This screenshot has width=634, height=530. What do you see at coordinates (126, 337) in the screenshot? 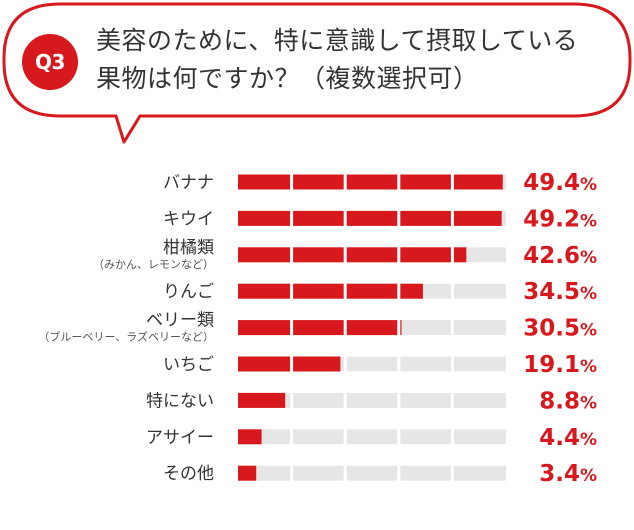
I see `category-sublabel: （ブルーベリー、ラズベリーなど）` at bounding box center [126, 337].